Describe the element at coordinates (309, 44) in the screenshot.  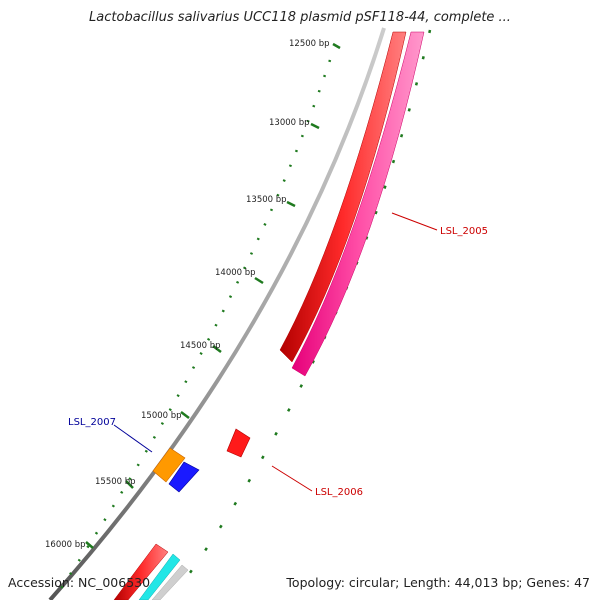
I see `tick-label: 12500 bp` at that location.